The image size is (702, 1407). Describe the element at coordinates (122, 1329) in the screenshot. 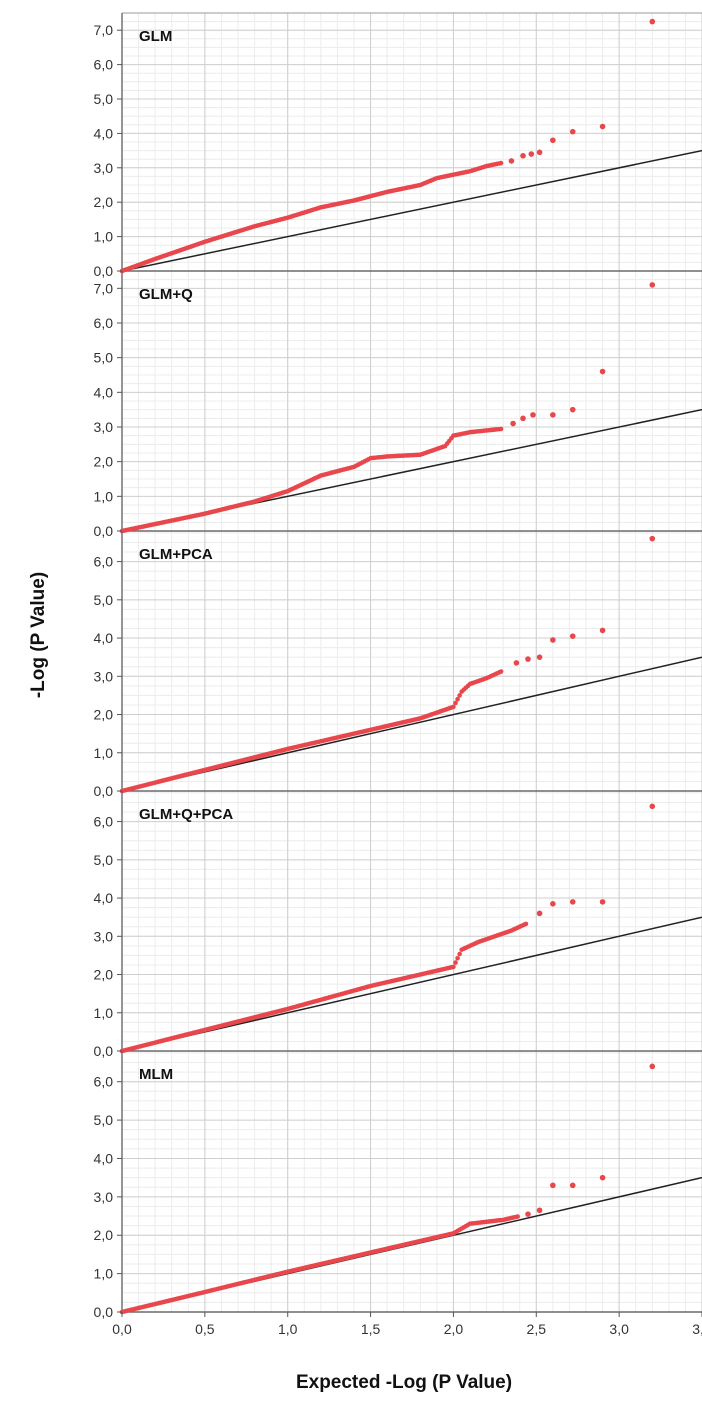

I see `x-tick-label: 0,0` at that location.